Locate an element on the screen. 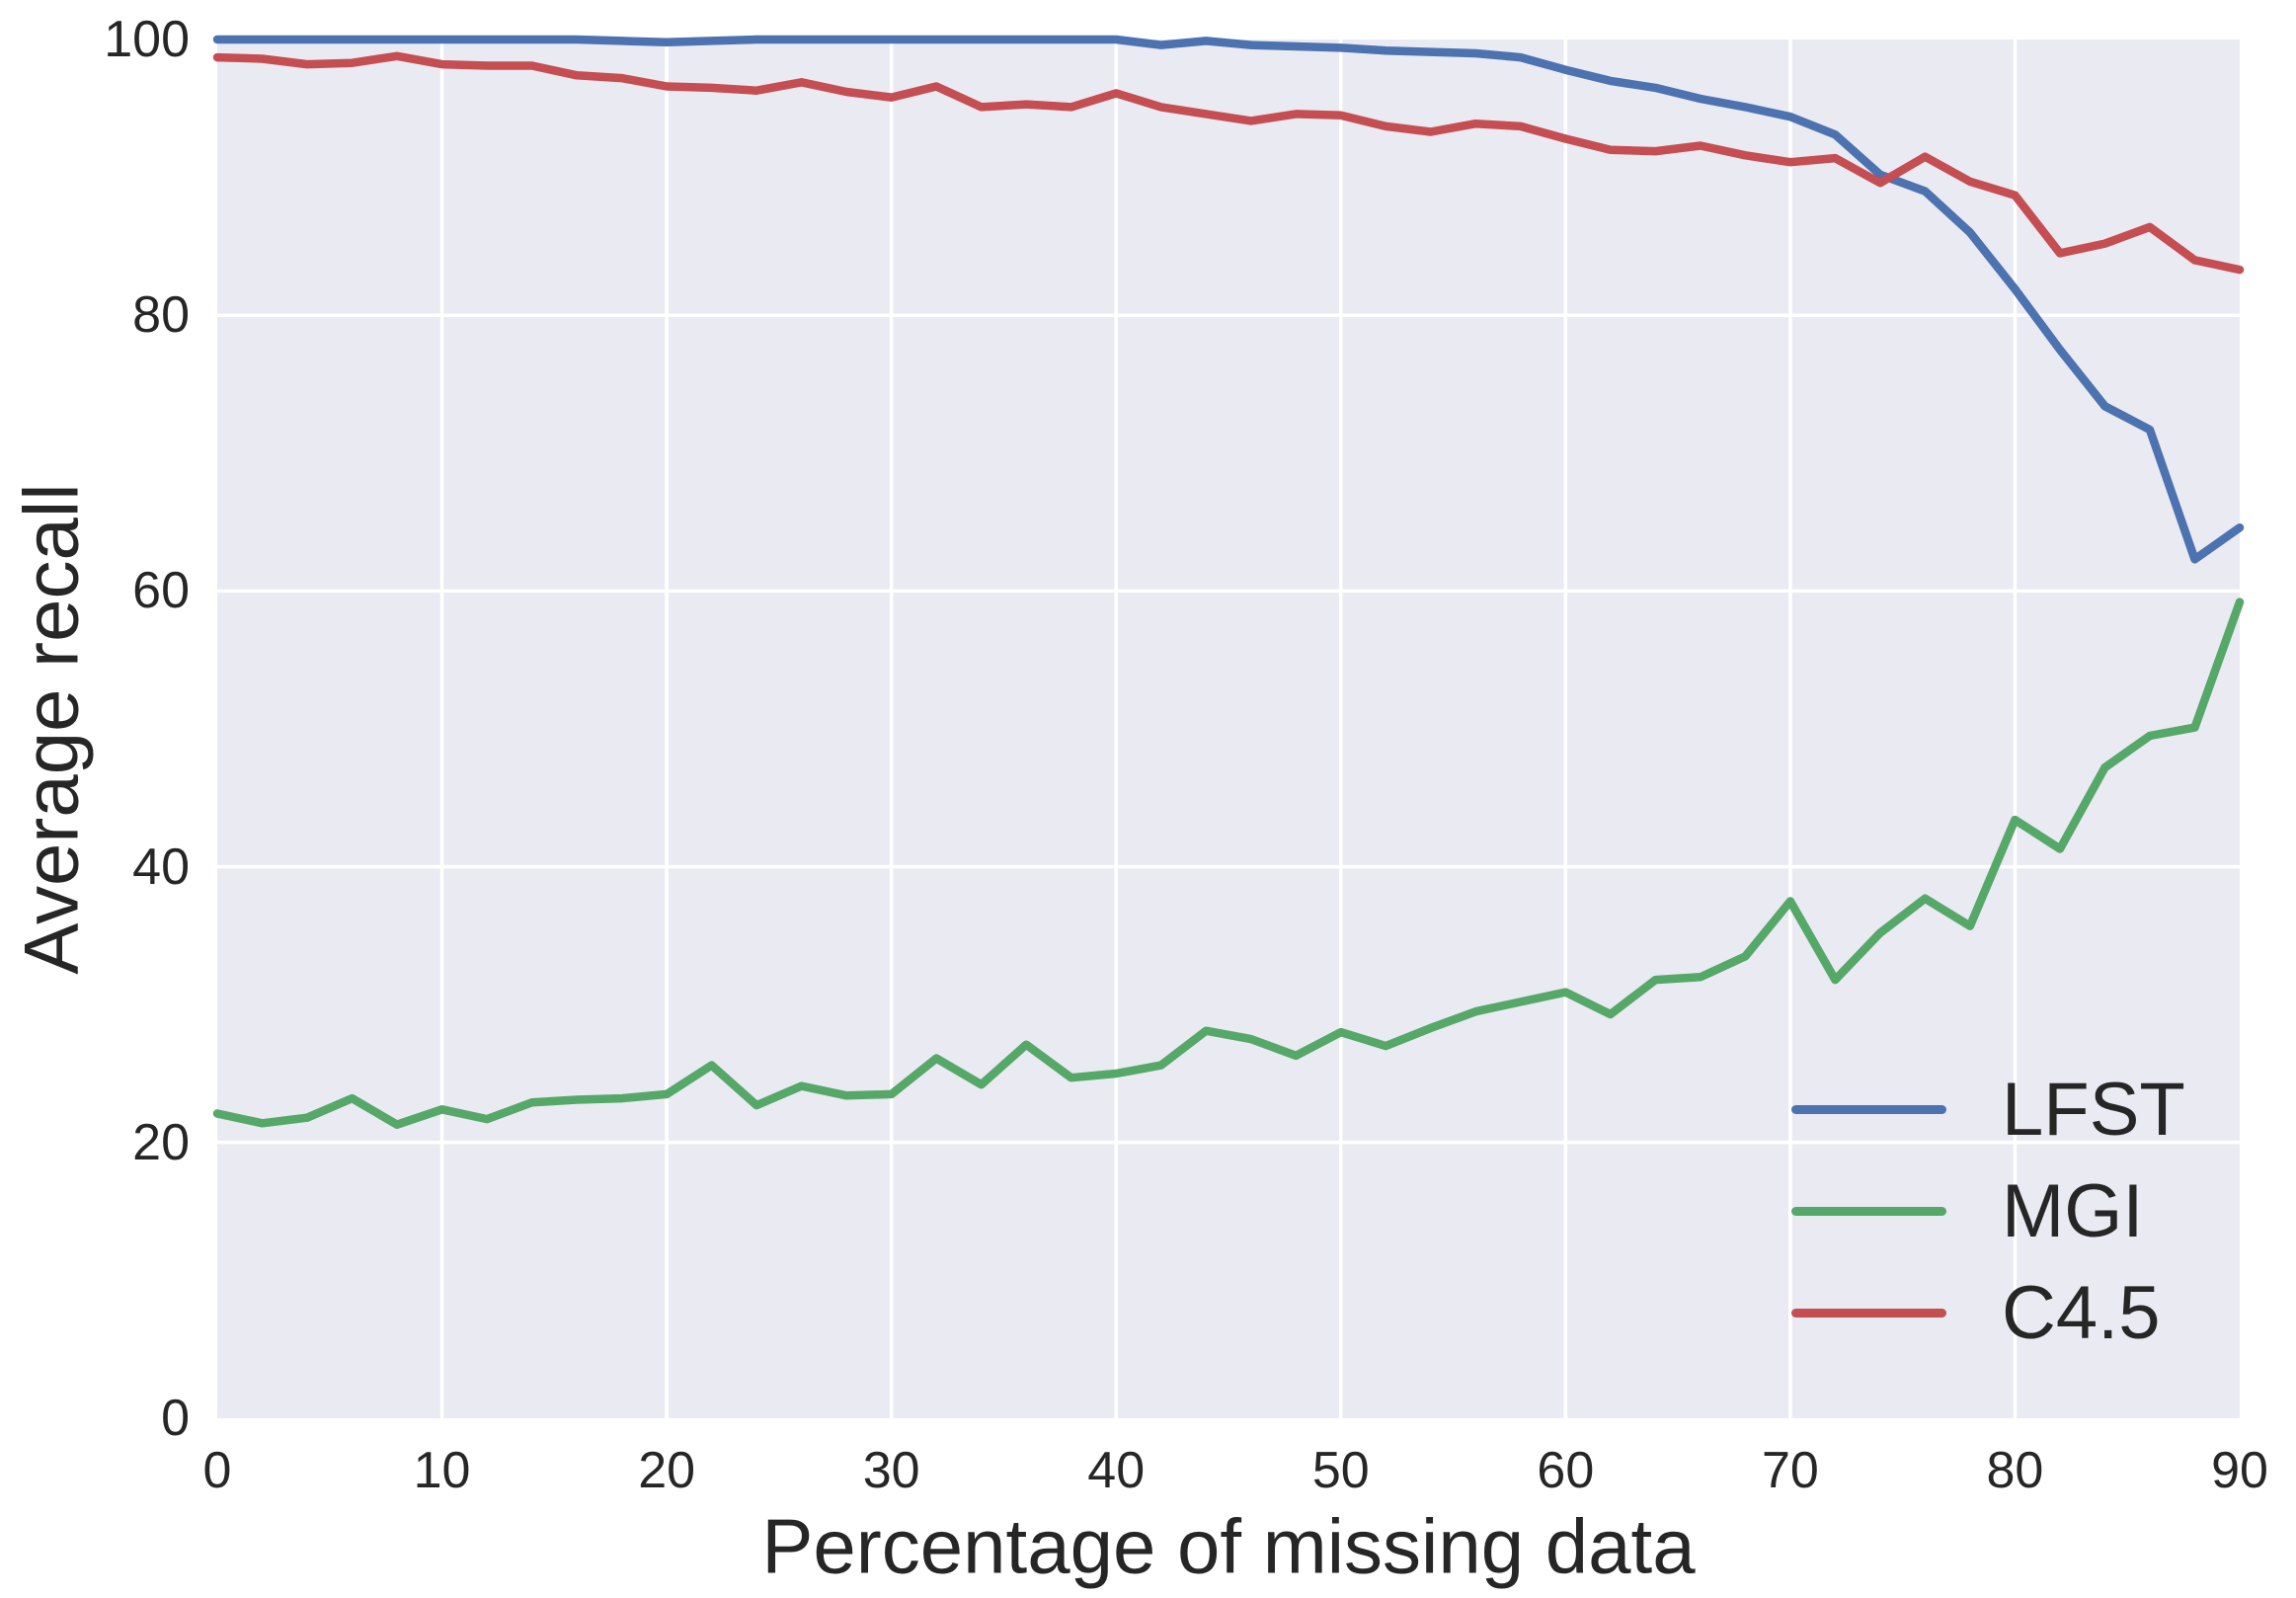 This screenshot has width=2296, height=1598. legend: LFST MGI C4.5 is located at coordinates (1988, 1211).